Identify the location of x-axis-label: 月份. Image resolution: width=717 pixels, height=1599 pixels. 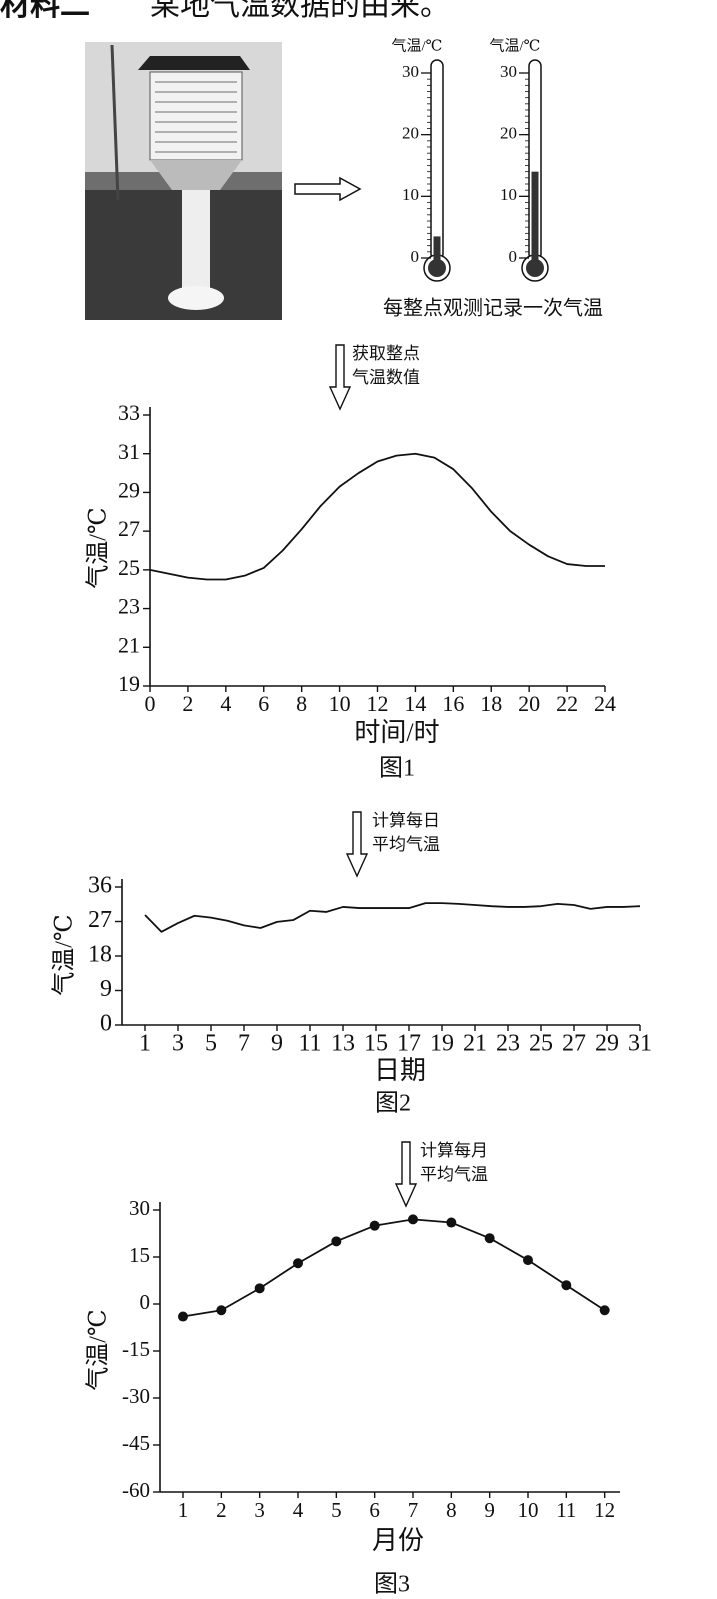
(398, 1540).